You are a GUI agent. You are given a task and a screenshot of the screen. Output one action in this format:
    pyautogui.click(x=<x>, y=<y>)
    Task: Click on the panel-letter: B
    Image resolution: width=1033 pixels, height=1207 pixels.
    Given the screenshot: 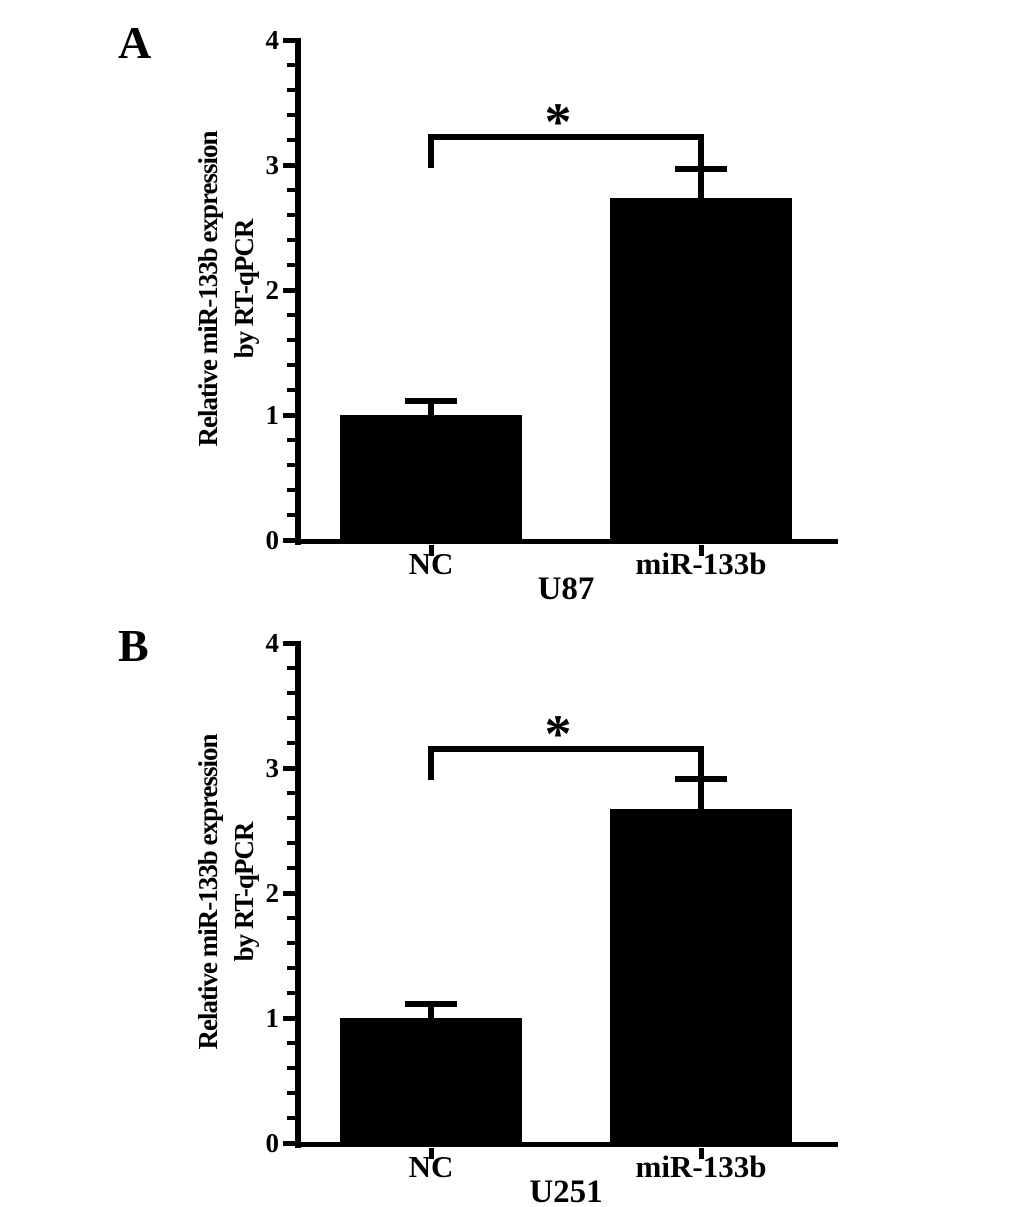 What is the action you would take?
    pyautogui.click(x=133, y=645)
    